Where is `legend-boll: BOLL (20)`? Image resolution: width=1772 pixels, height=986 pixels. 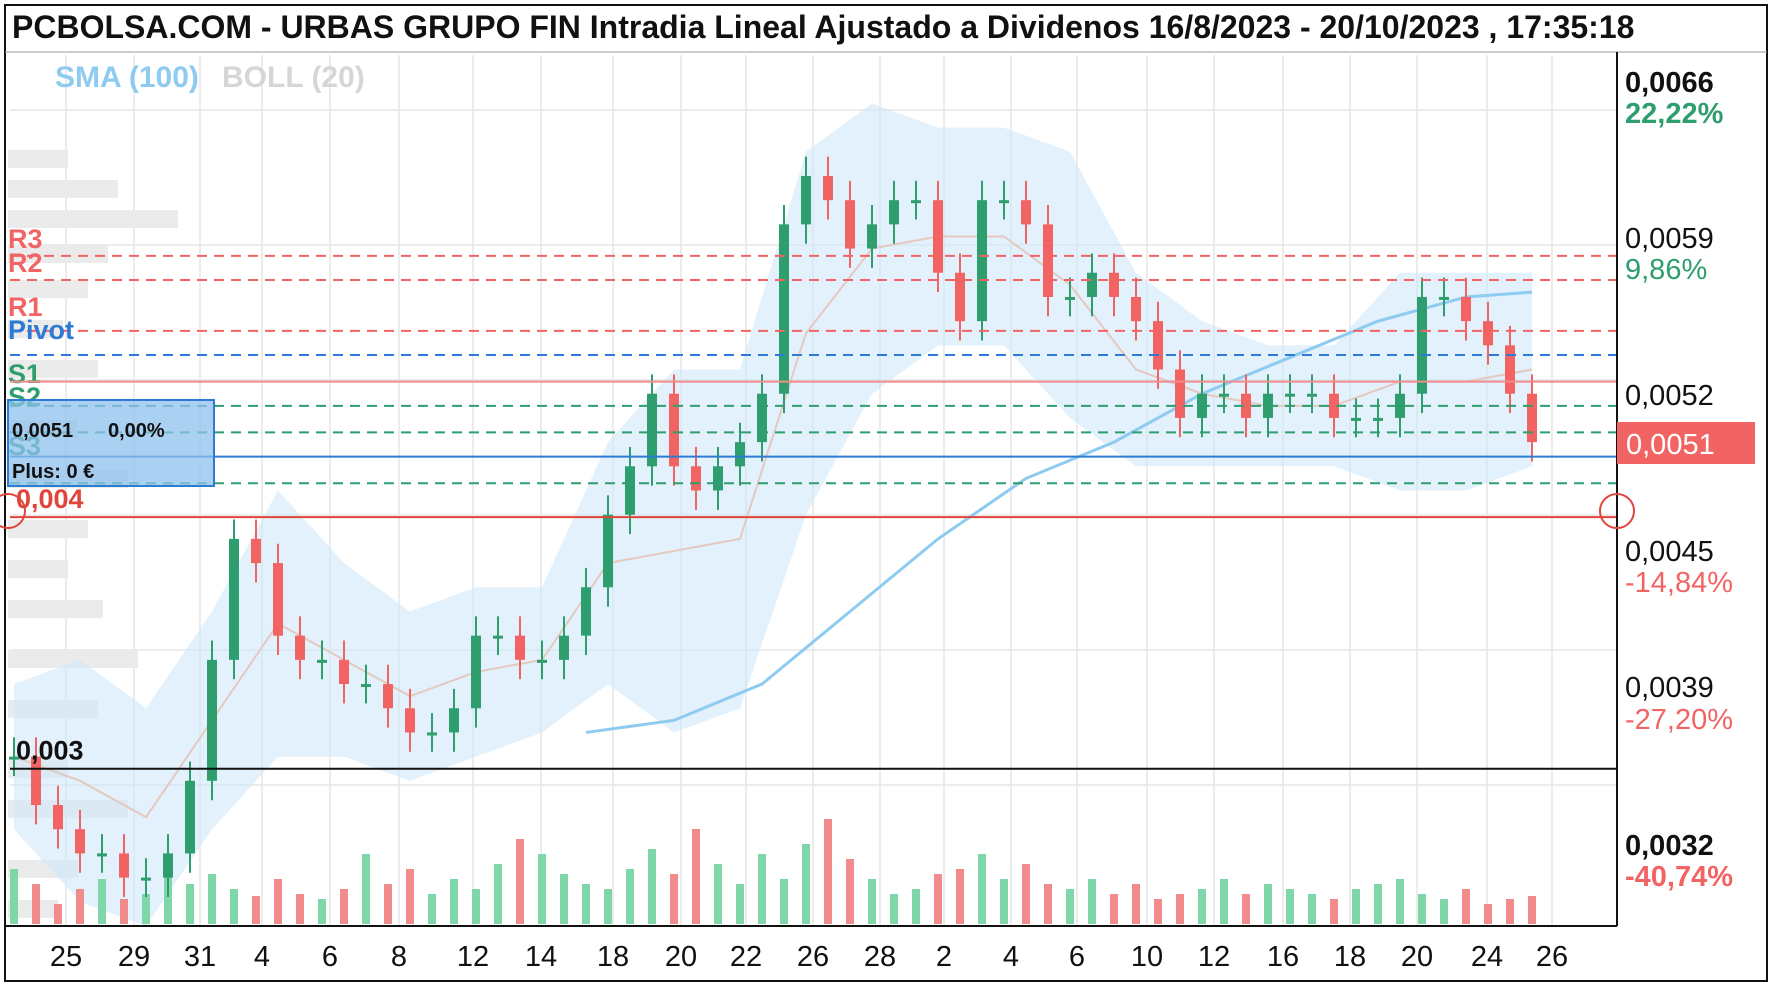 legend-boll: BOLL (20) is located at coordinates (293, 77).